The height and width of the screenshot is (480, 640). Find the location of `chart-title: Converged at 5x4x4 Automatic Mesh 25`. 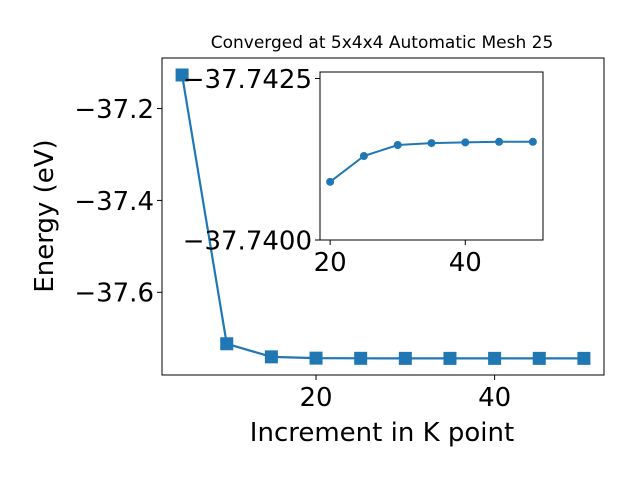

chart-title: Converged at 5x4x4 Automatic Mesh 25 is located at coordinates (382, 43).